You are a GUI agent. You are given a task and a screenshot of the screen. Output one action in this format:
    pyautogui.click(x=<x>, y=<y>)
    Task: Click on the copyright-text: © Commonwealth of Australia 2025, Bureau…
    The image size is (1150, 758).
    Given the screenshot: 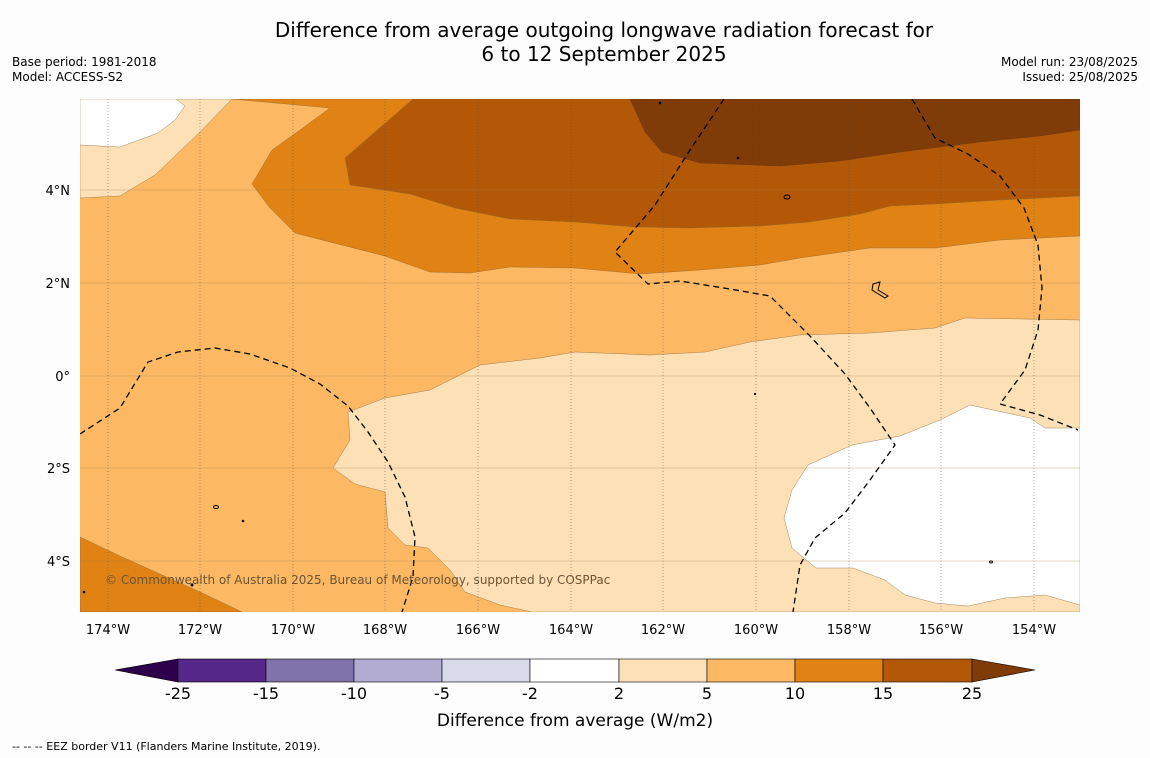 What is the action you would take?
    pyautogui.click(x=357, y=580)
    